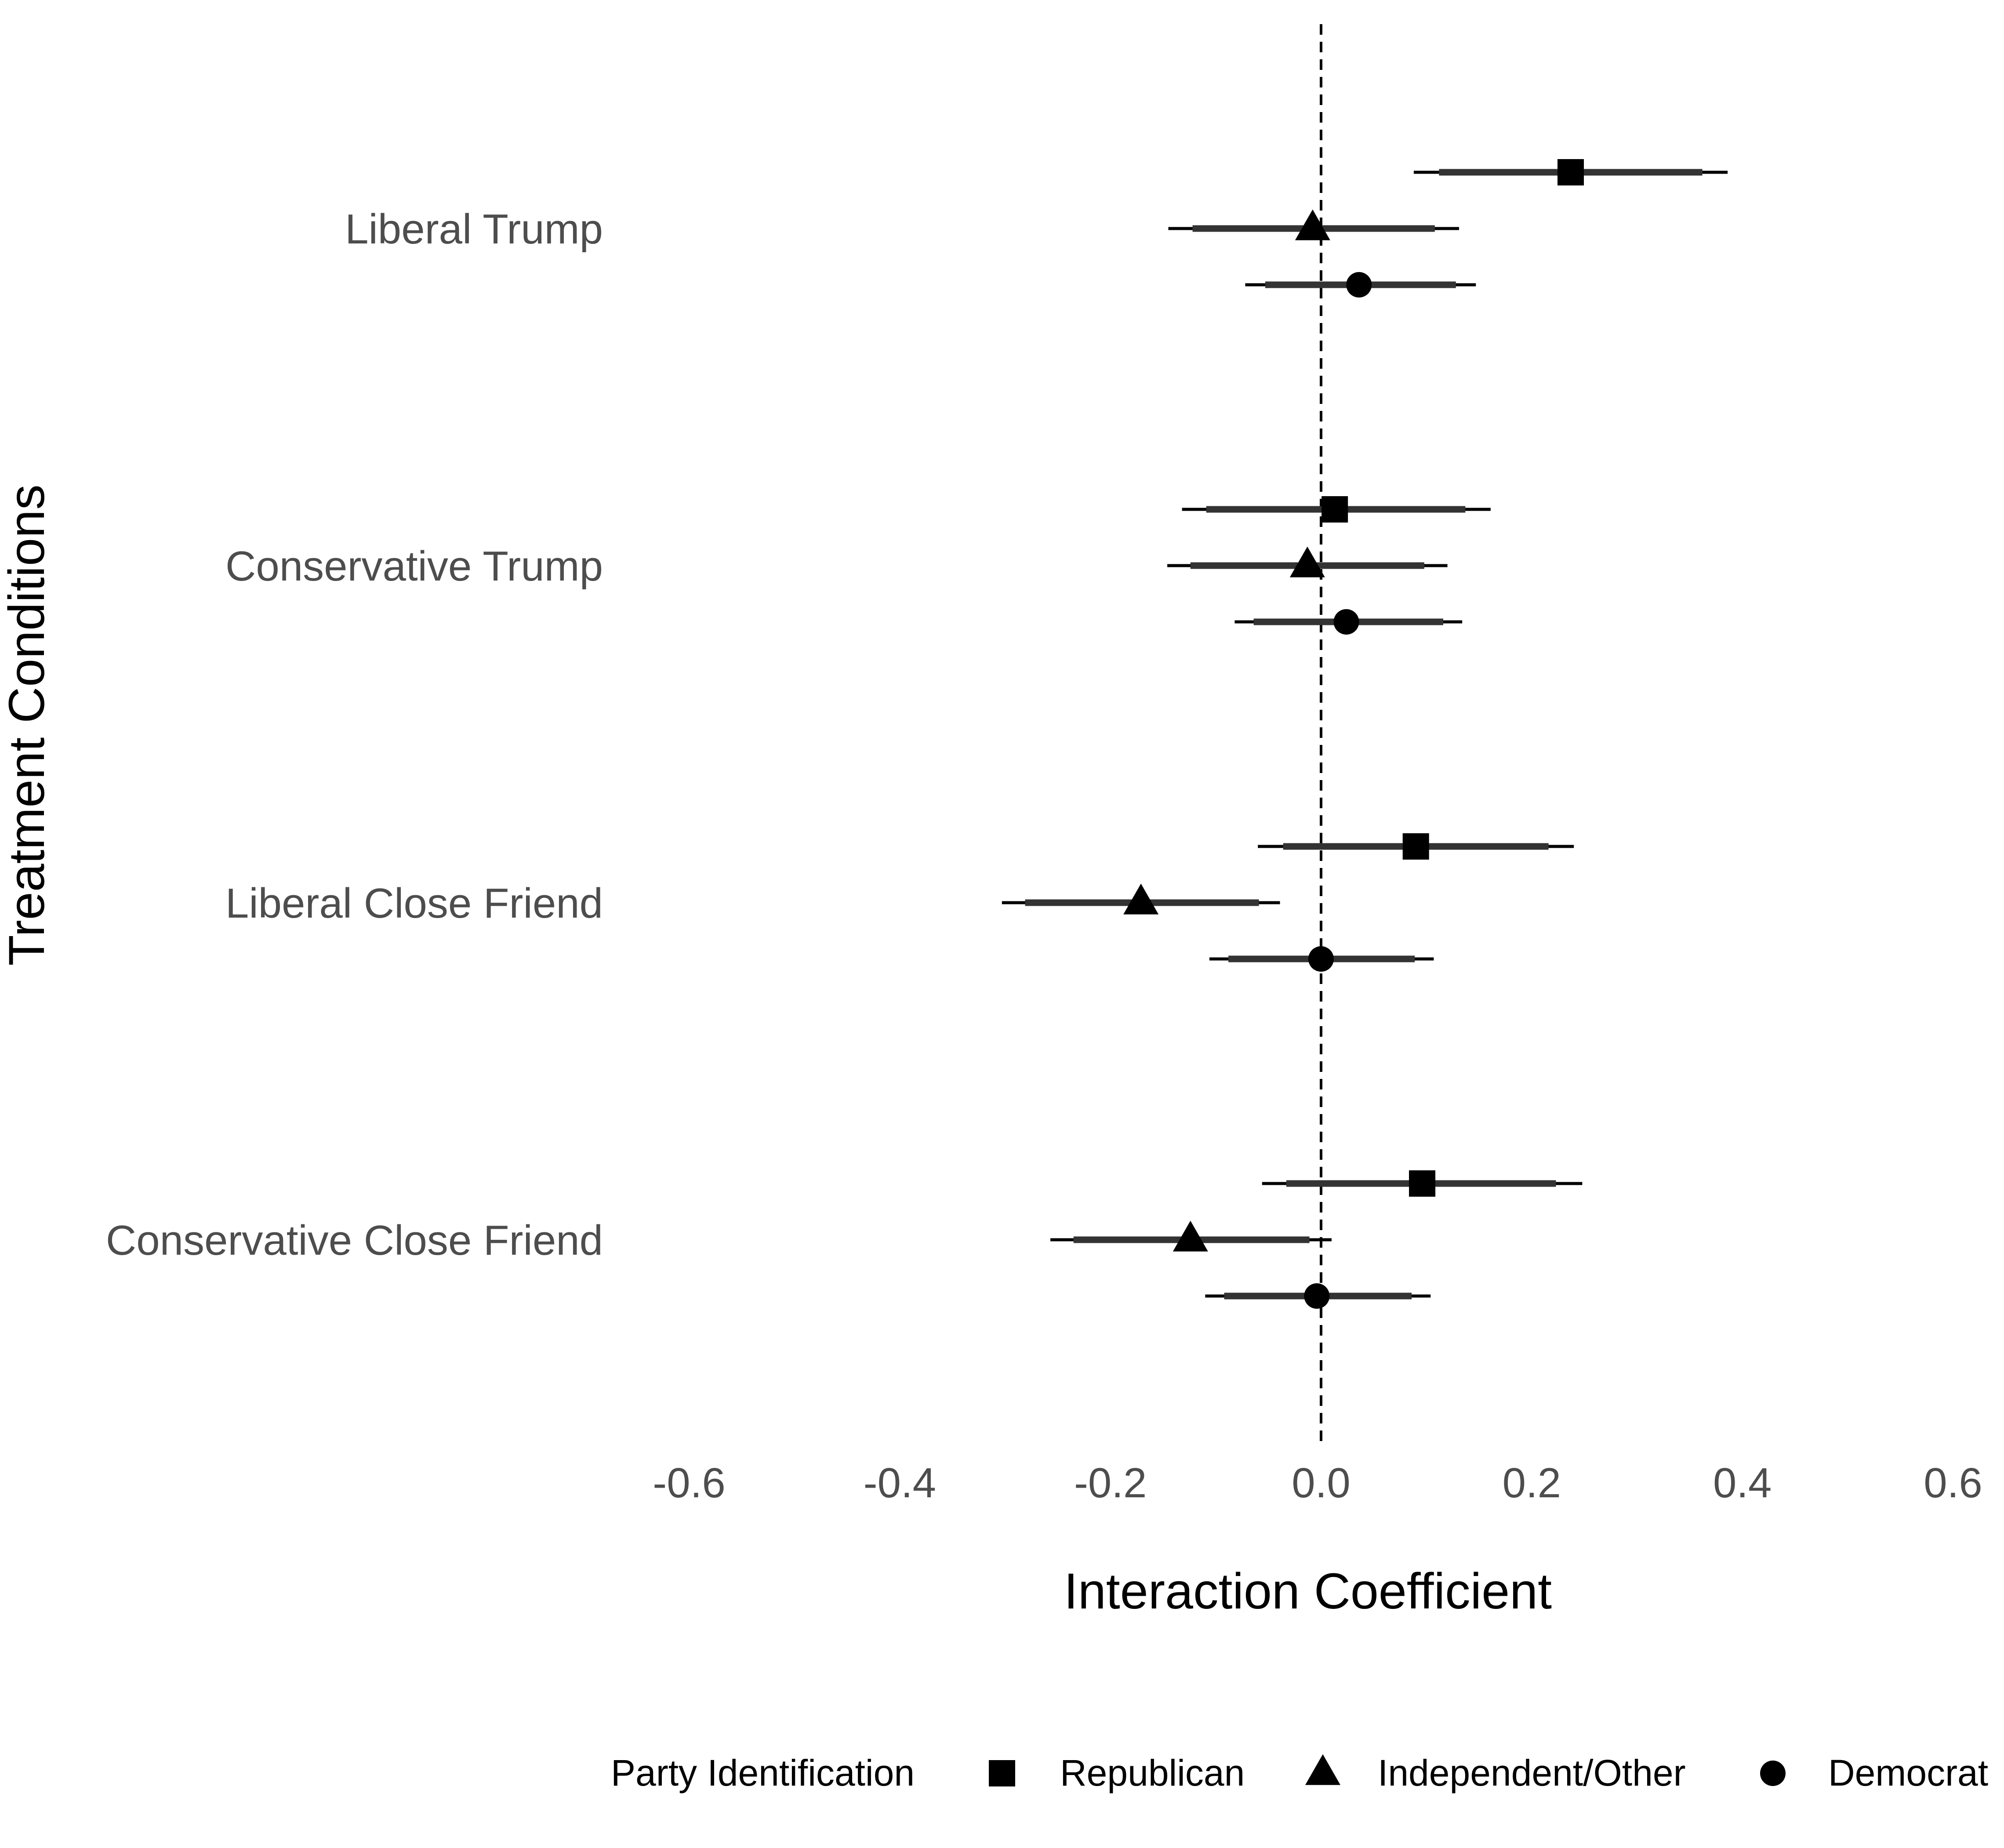 The image size is (2004, 1848). What do you see at coordinates (689, 1483) in the screenshot?
I see `x-tick-label: -0.6` at bounding box center [689, 1483].